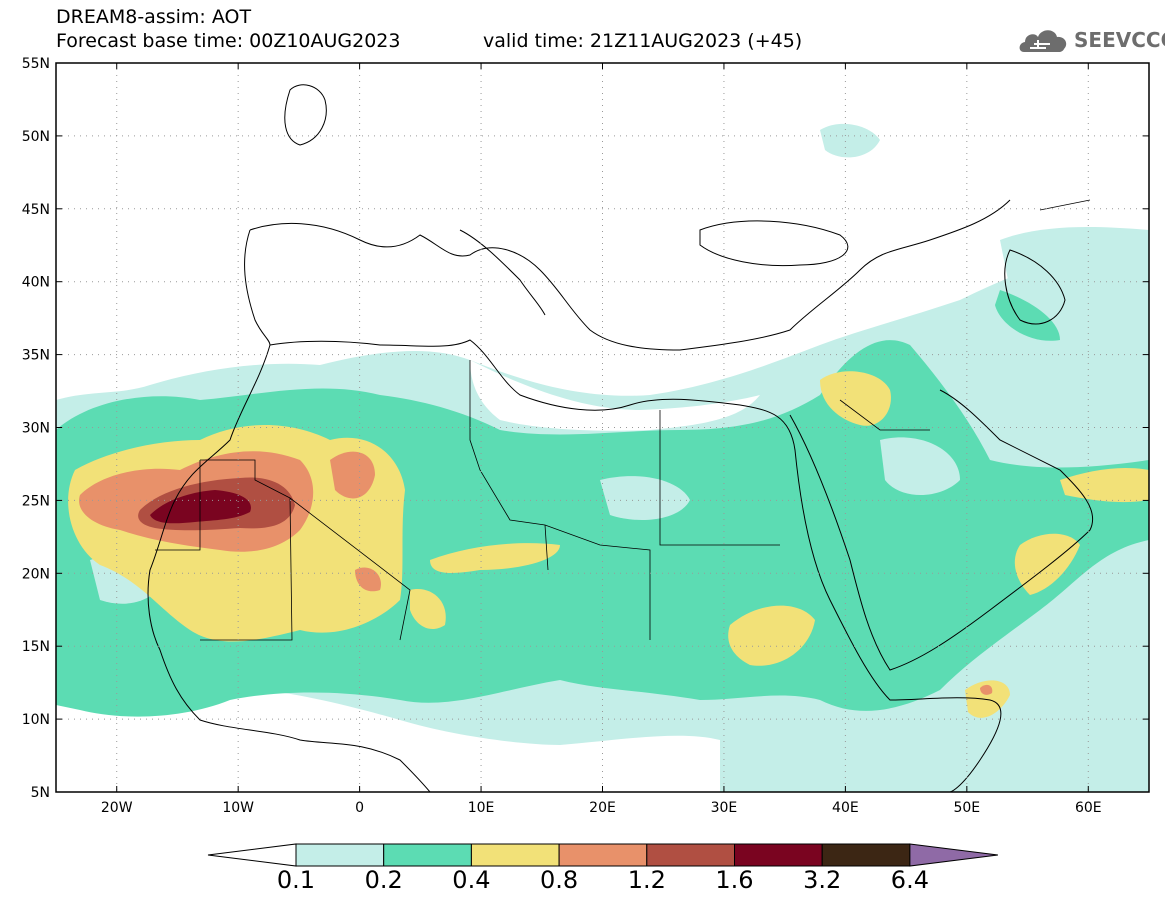  I want to click on colorbar-level-label: 1.2, so click(646, 880).